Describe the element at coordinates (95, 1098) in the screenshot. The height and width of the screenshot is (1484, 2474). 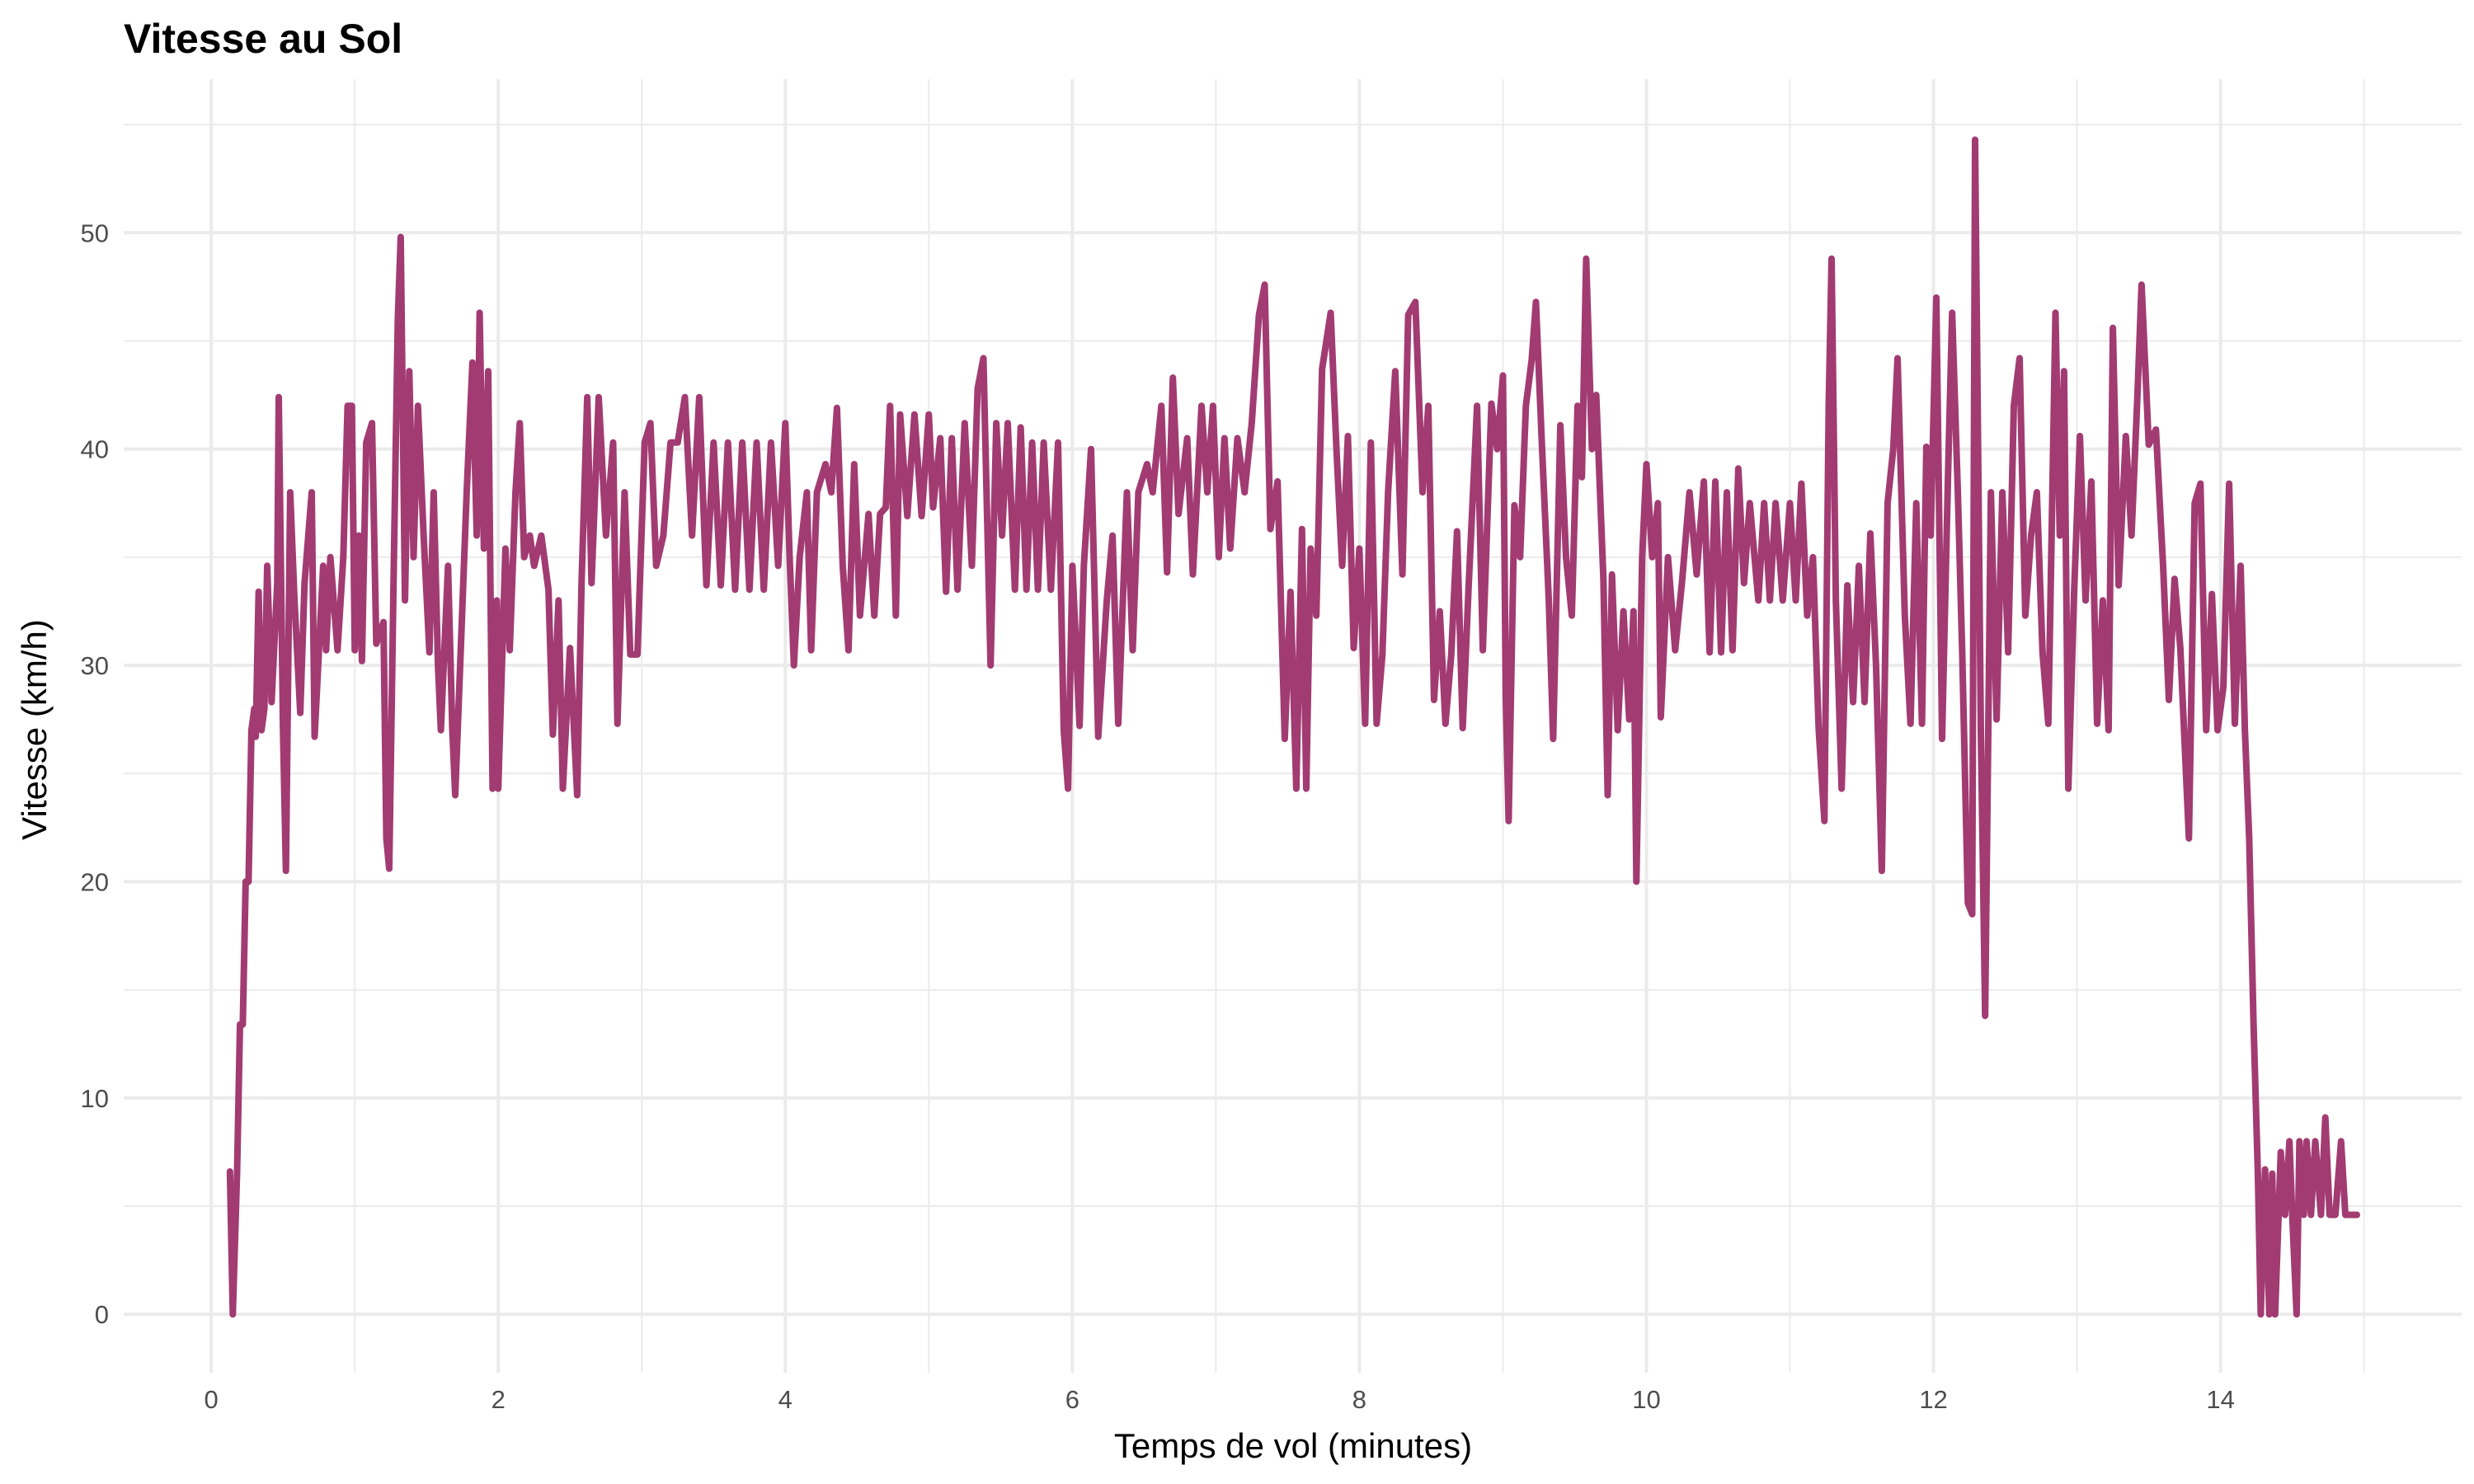
I see `y-tick-label: 10` at that location.